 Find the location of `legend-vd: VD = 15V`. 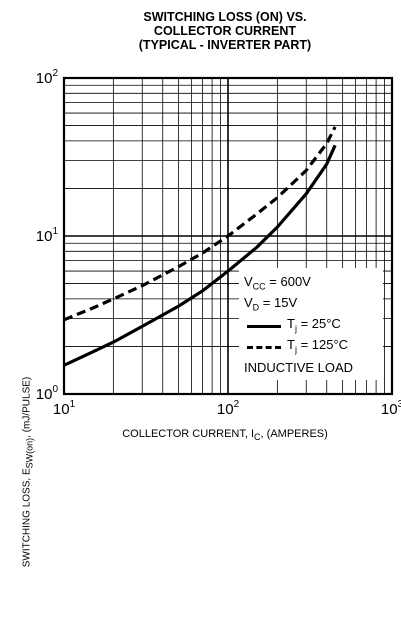

legend-vd: VD = 15V is located at coordinates (271, 304).